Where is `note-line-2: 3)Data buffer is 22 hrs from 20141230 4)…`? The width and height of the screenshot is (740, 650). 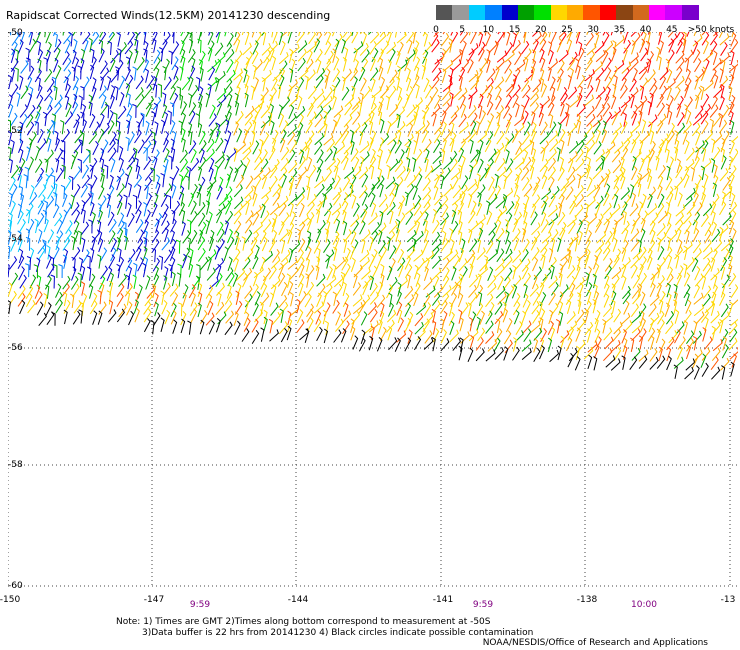
note-line-2: 3)Data buffer is 22 hrs from 20141230 4)… is located at coordinates (338, 633).